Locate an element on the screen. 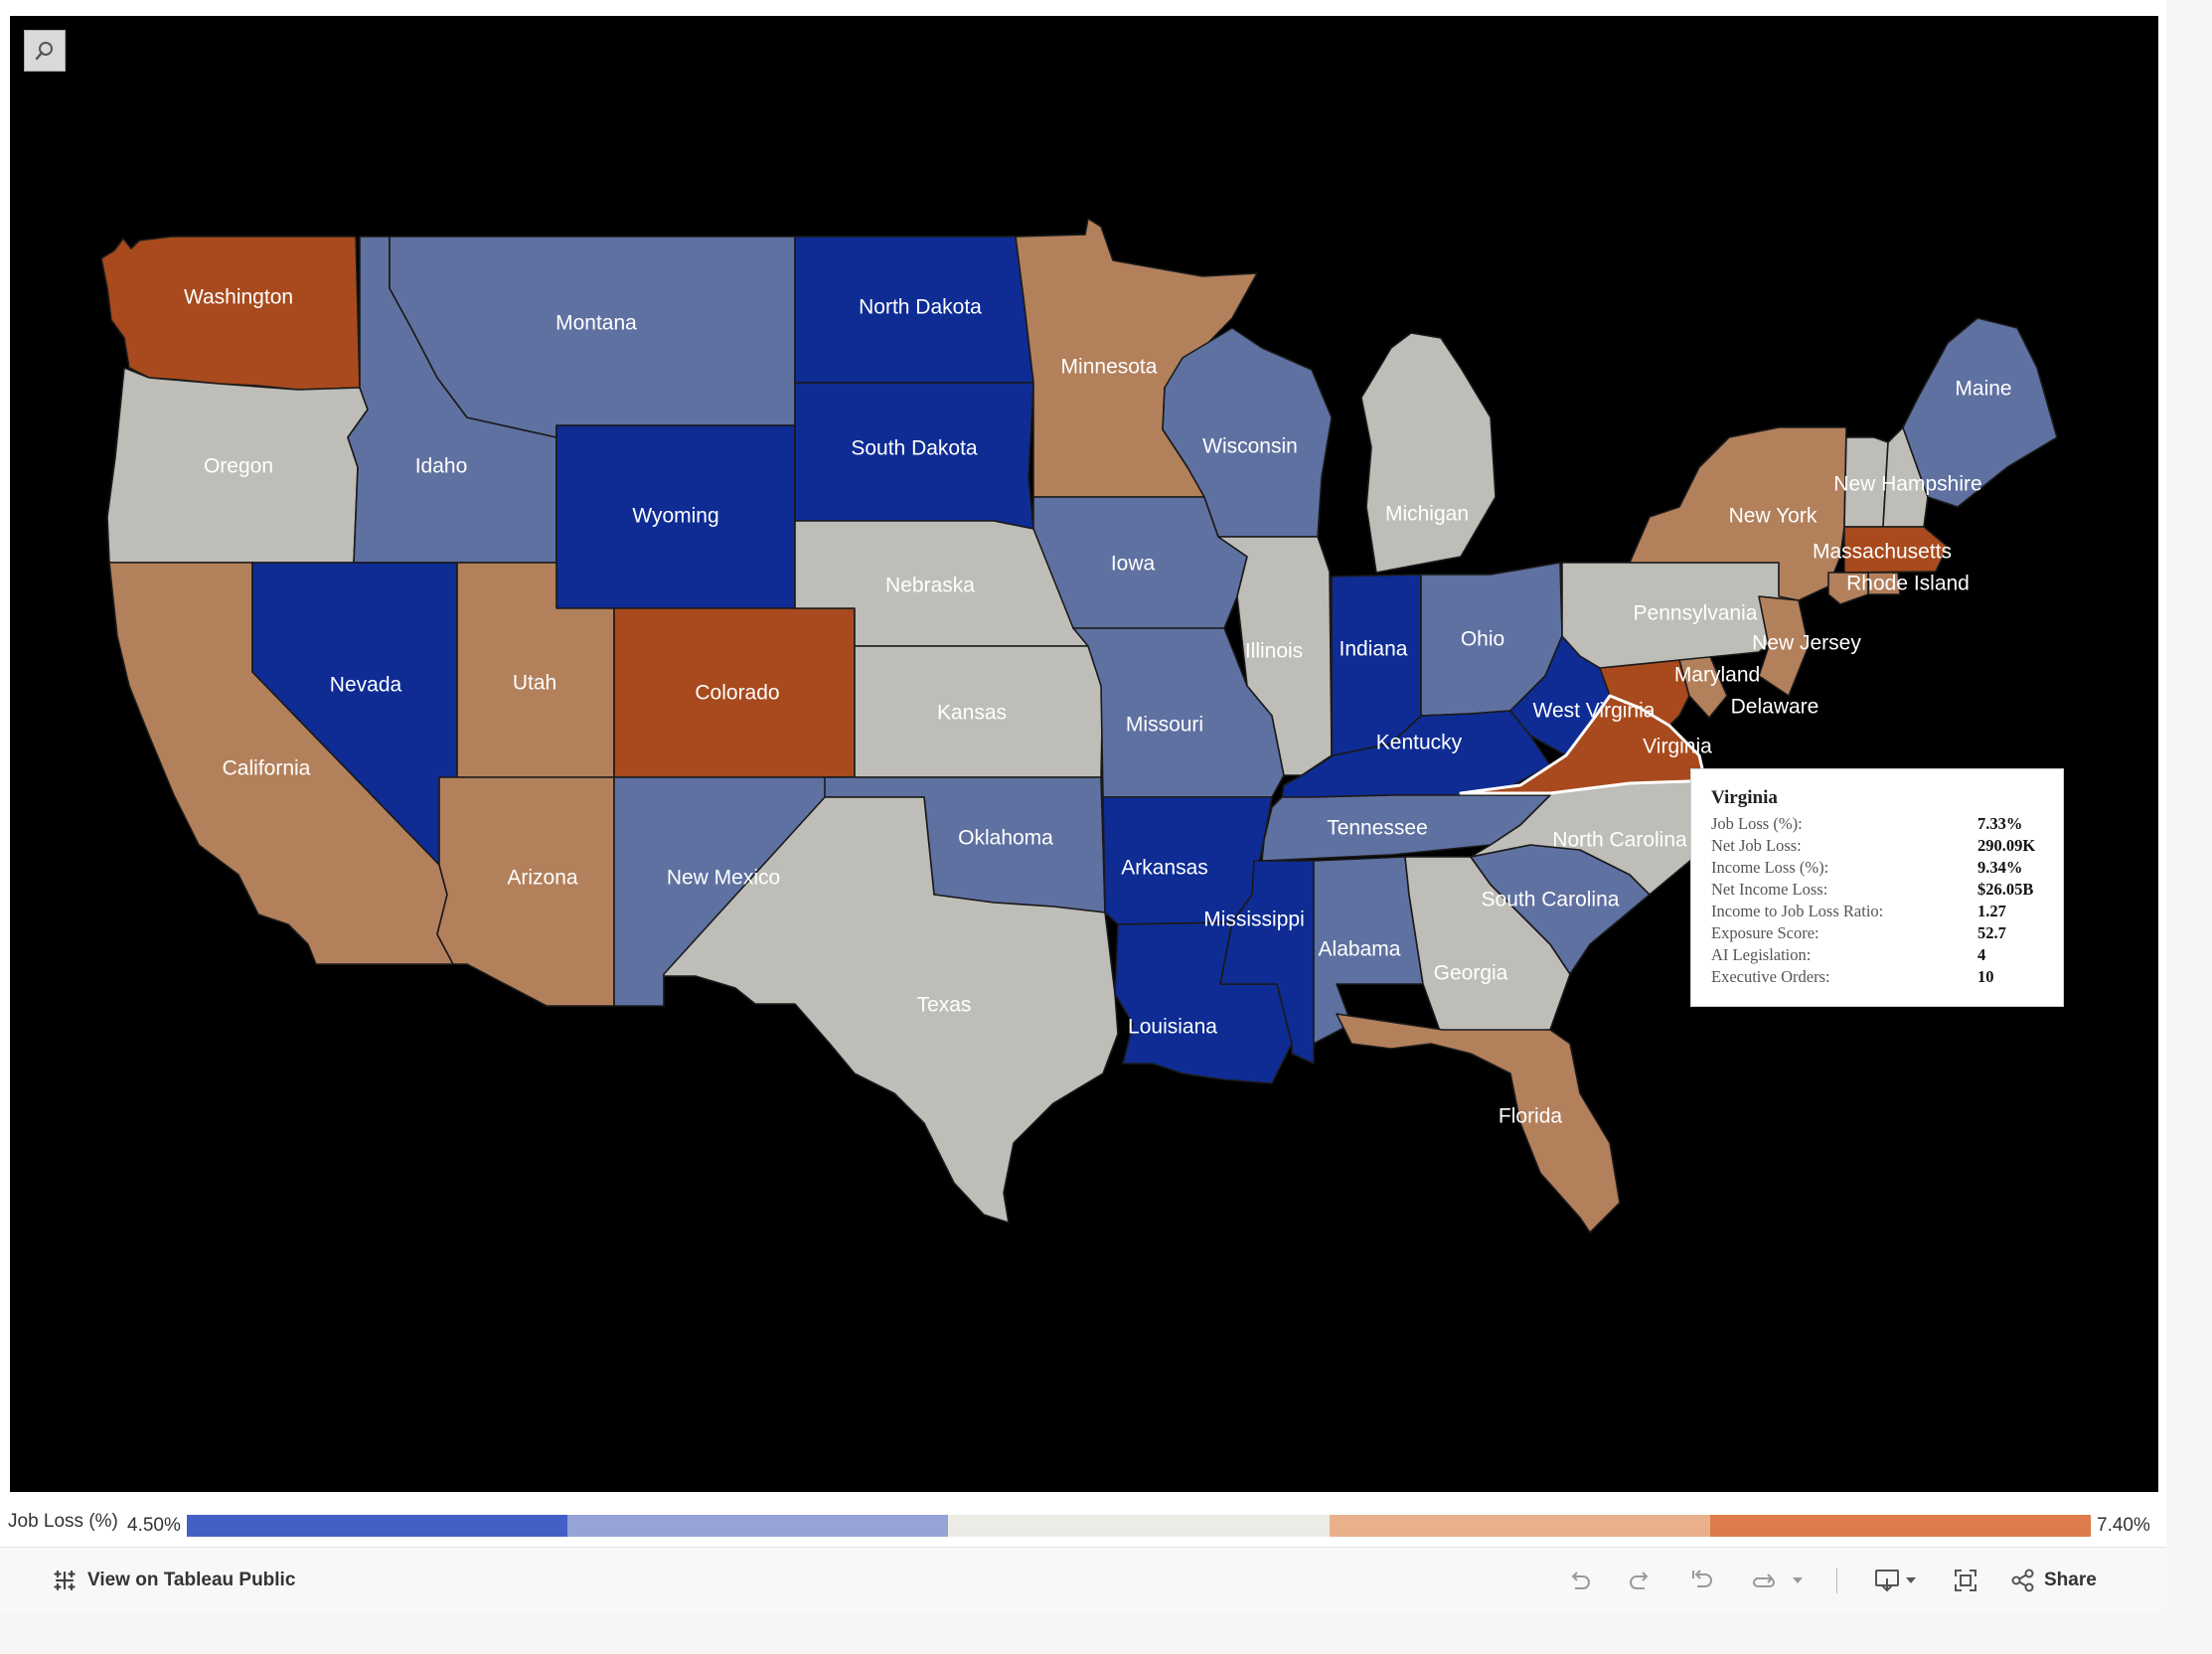  view-on-tableau-public-link: View on Tableau Public is located at coordinates (173, 1580).